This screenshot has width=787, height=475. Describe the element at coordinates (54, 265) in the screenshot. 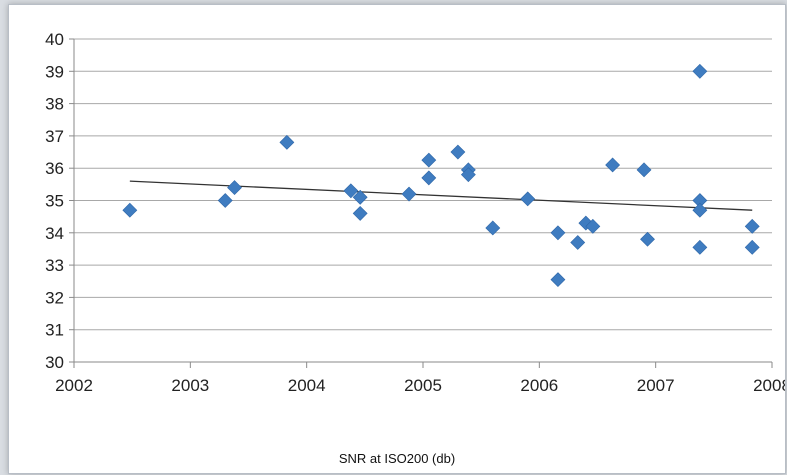

I see `y-tick-label: 33` at that location.